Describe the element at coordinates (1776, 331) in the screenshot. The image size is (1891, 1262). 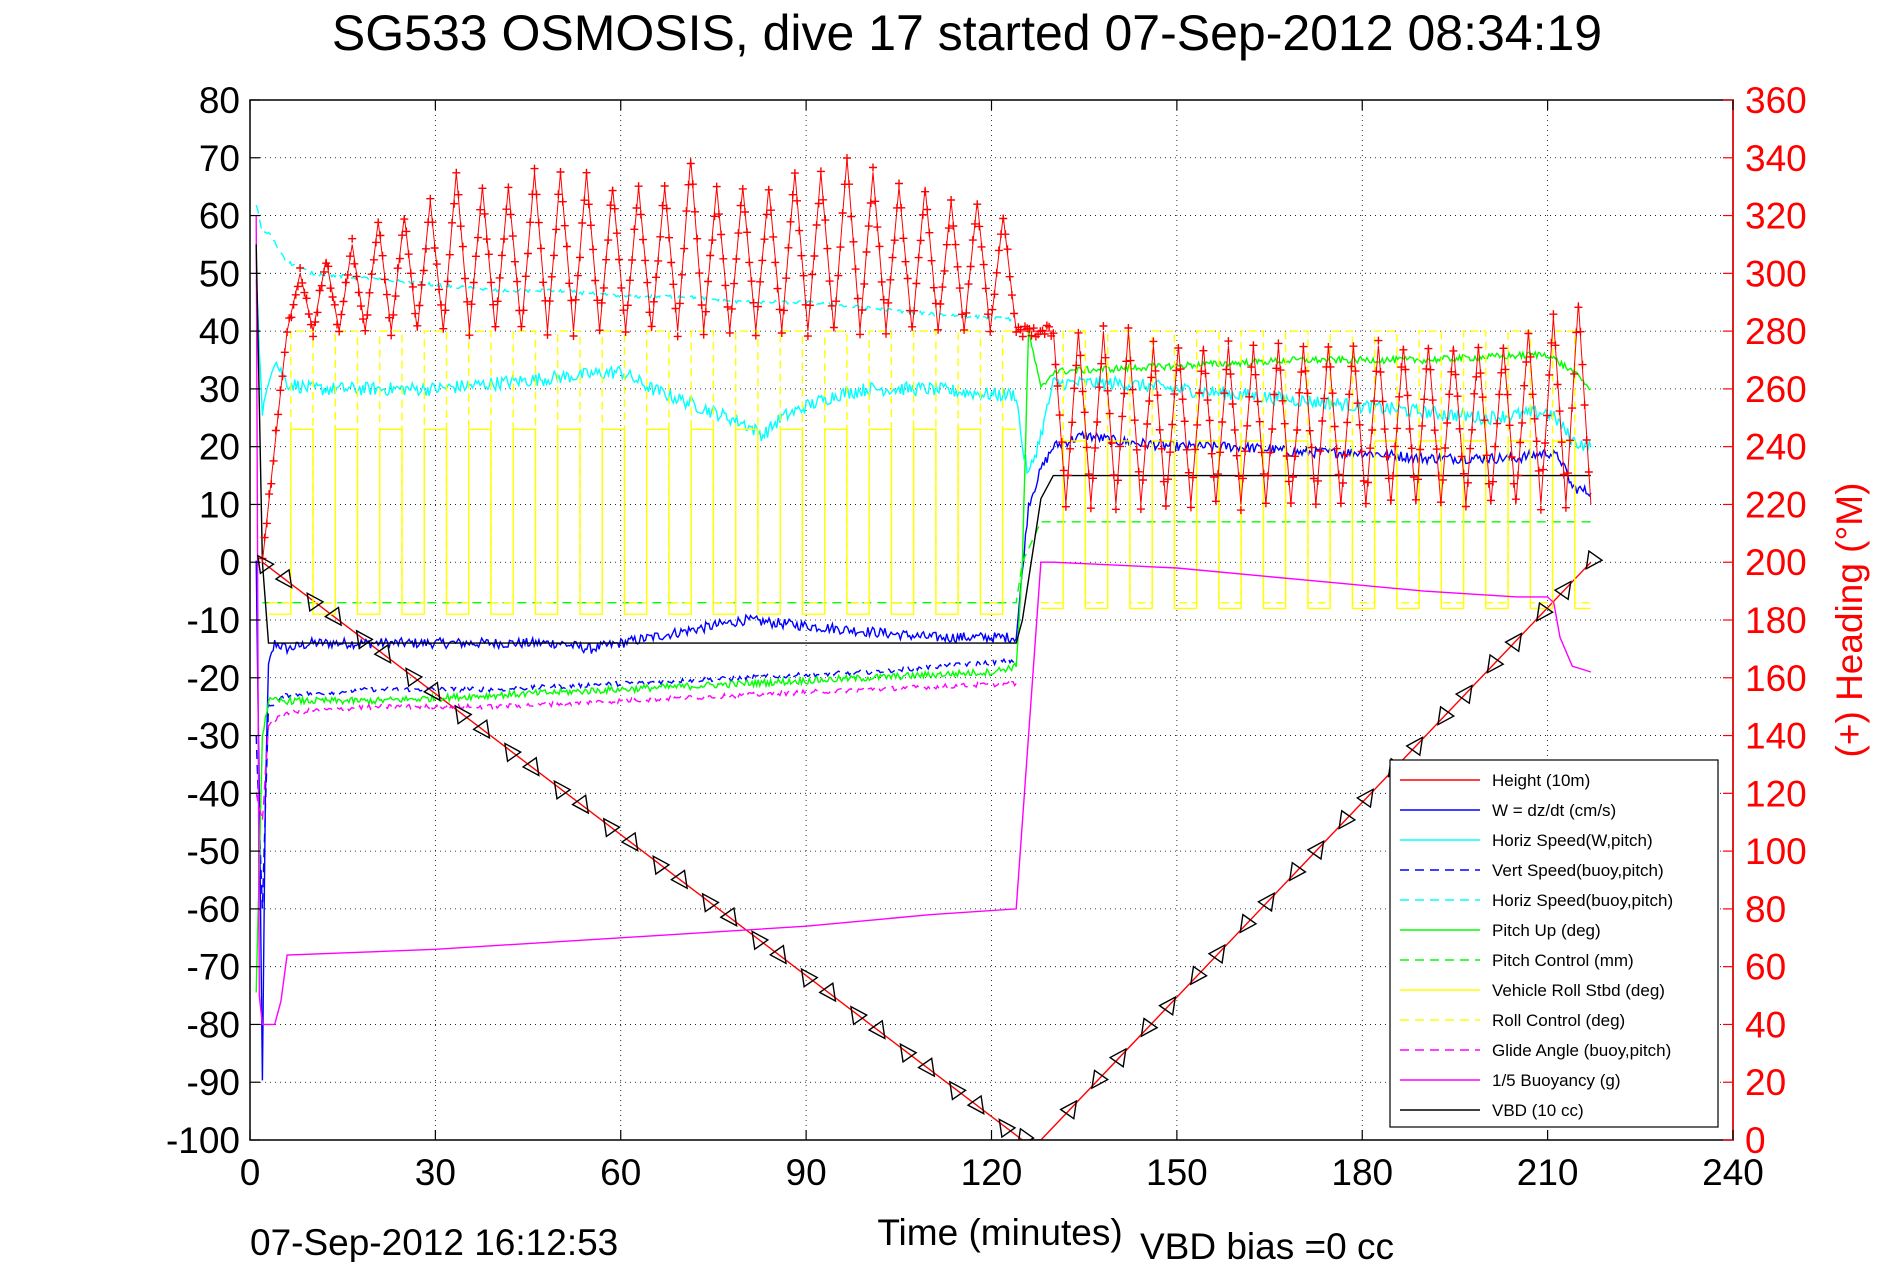
I see `heading-tick-label: 280` at that location.